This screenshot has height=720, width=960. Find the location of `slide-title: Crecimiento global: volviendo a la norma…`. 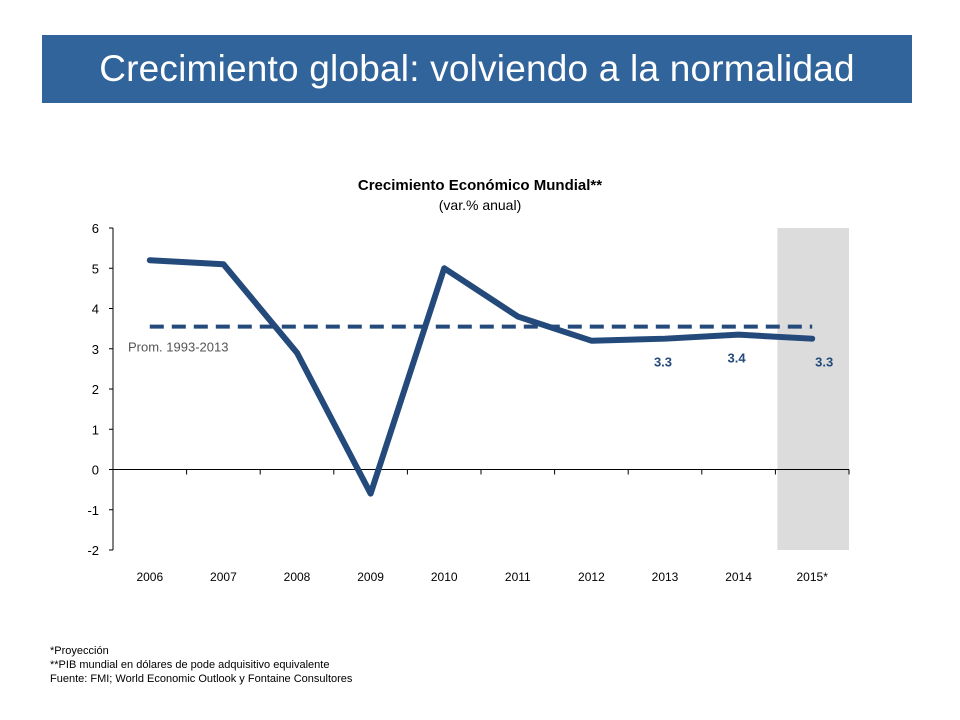

slide-title: Crecimiento global: volviendo a la norma… is located at coordinates (477, 68).